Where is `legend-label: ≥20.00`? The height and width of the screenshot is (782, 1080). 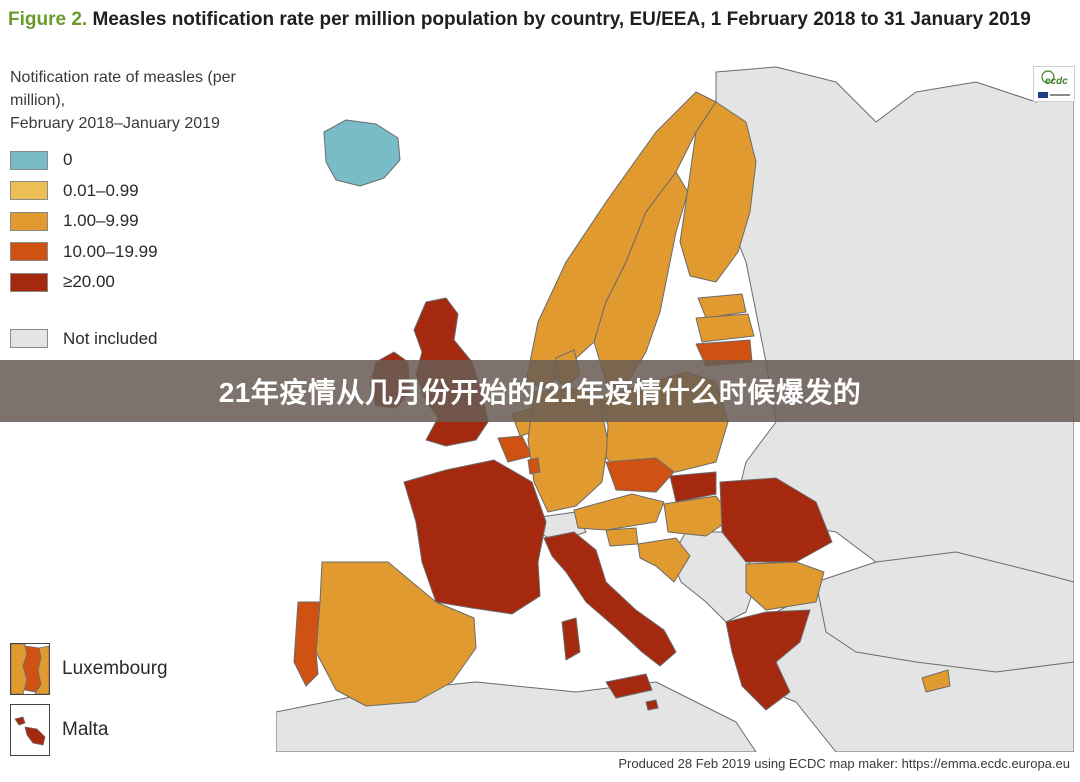 legend-label: ≥20.00 is located at coordinates (89, 282).